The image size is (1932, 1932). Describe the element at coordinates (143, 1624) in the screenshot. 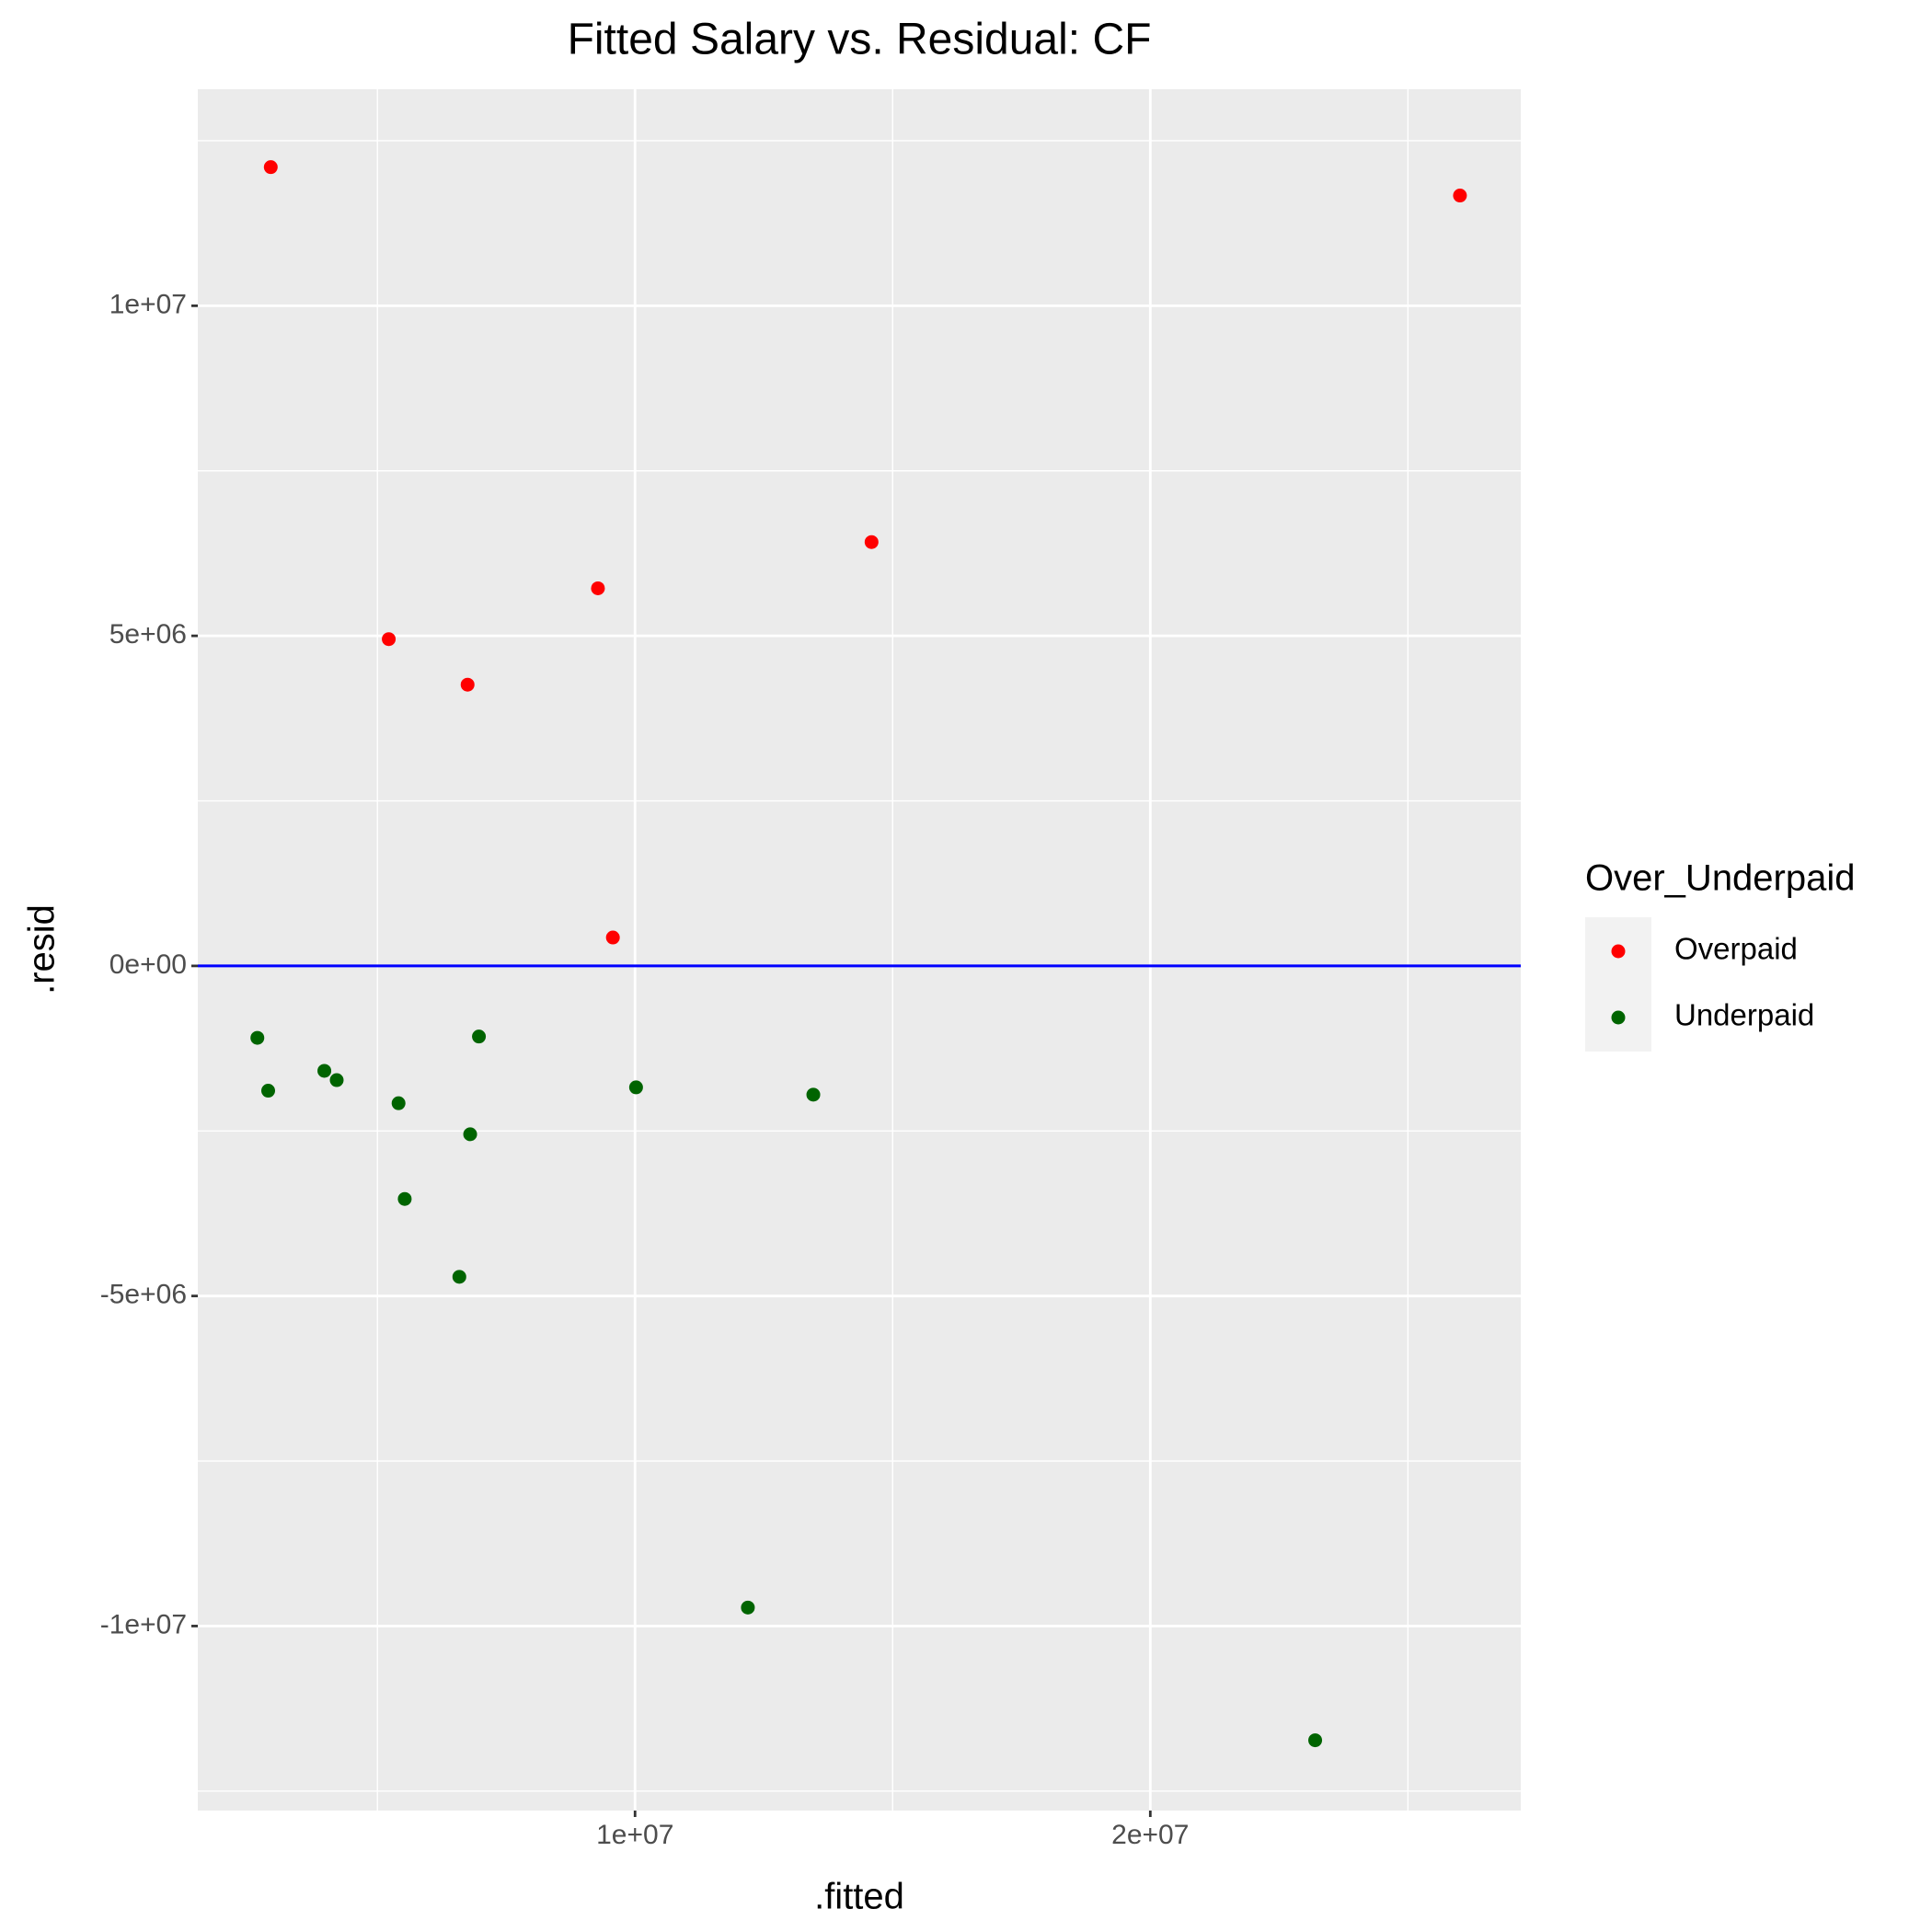

I see `y-tick-label: -1e+07` at that location.